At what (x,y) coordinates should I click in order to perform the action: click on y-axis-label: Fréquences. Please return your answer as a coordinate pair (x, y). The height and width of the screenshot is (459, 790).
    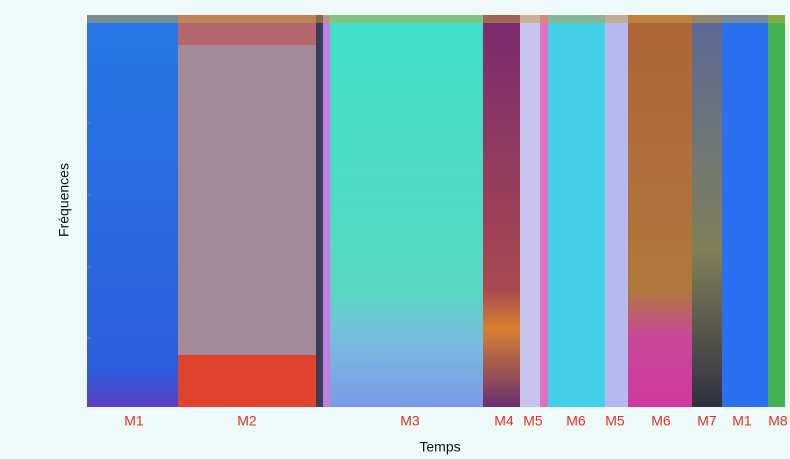
    Looking at the image, I should click on (64, 200).